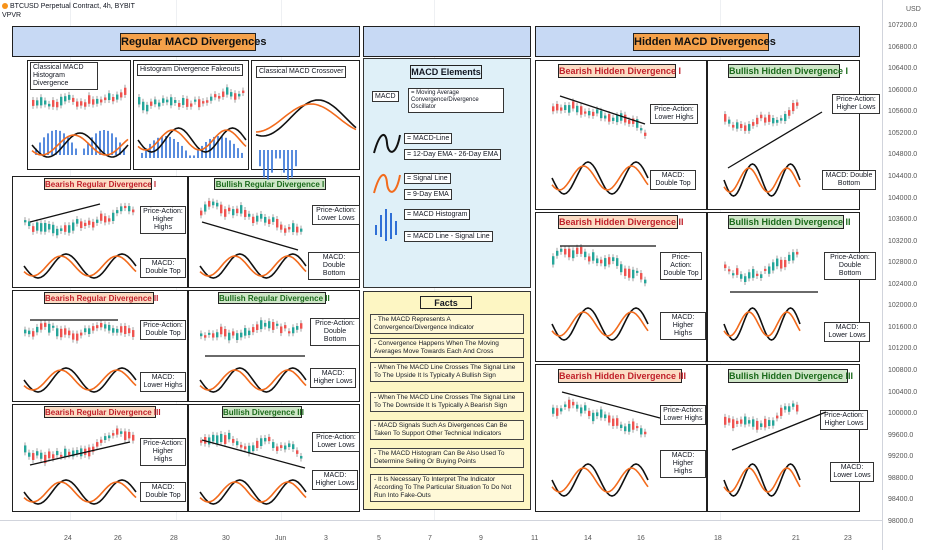 The width and height of the screenshot is (932, 551). What do you see at coordinates (673, 180) in the screenshot?
I see `hid-macd-1: MACD: Double Top` at bounding box center [673, 180].